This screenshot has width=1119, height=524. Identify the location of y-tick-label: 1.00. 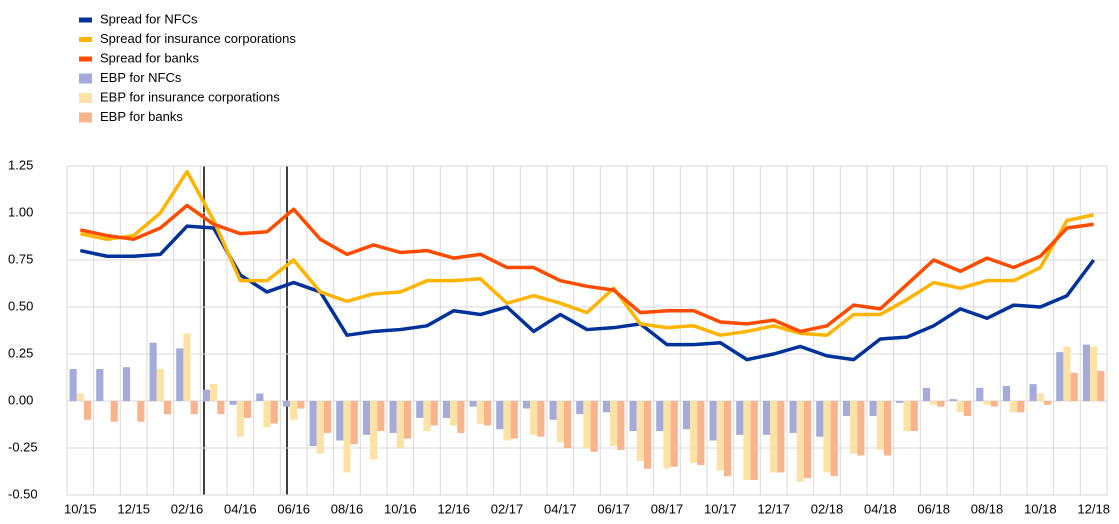
(20, 211).